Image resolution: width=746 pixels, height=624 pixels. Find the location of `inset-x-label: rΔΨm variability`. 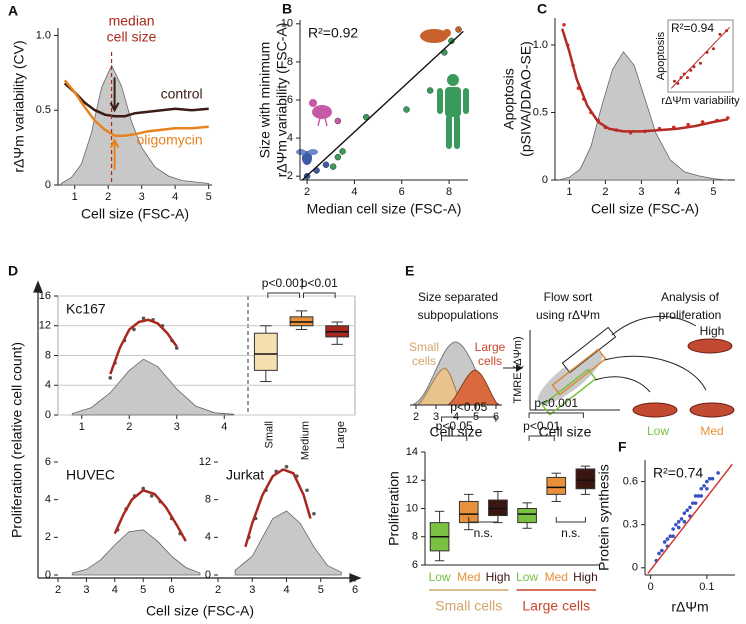

inset-x-label: rΔΨm variability is located at coordinates (700, 101).